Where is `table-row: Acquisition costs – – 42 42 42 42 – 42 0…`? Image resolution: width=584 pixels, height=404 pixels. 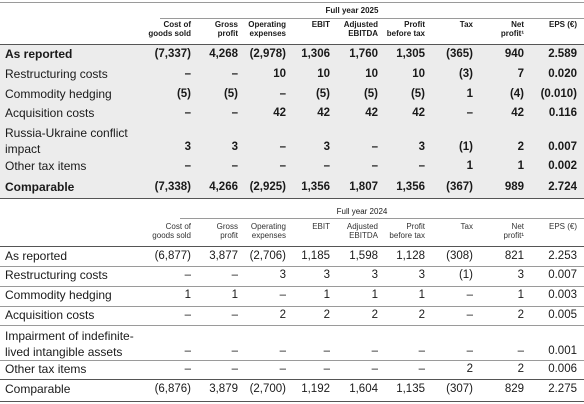
table-row: Acquisition costs – – 42 42 42 42 – 42 0… is located at coordinates (292, 113).